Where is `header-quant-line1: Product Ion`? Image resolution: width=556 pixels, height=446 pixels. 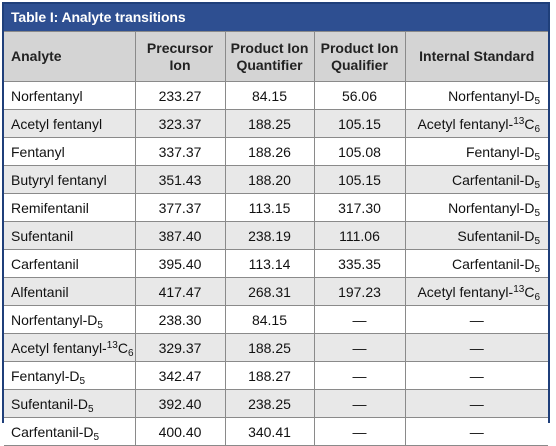 header-quant-line1: Product Ion is located at coordinates (269, 47).